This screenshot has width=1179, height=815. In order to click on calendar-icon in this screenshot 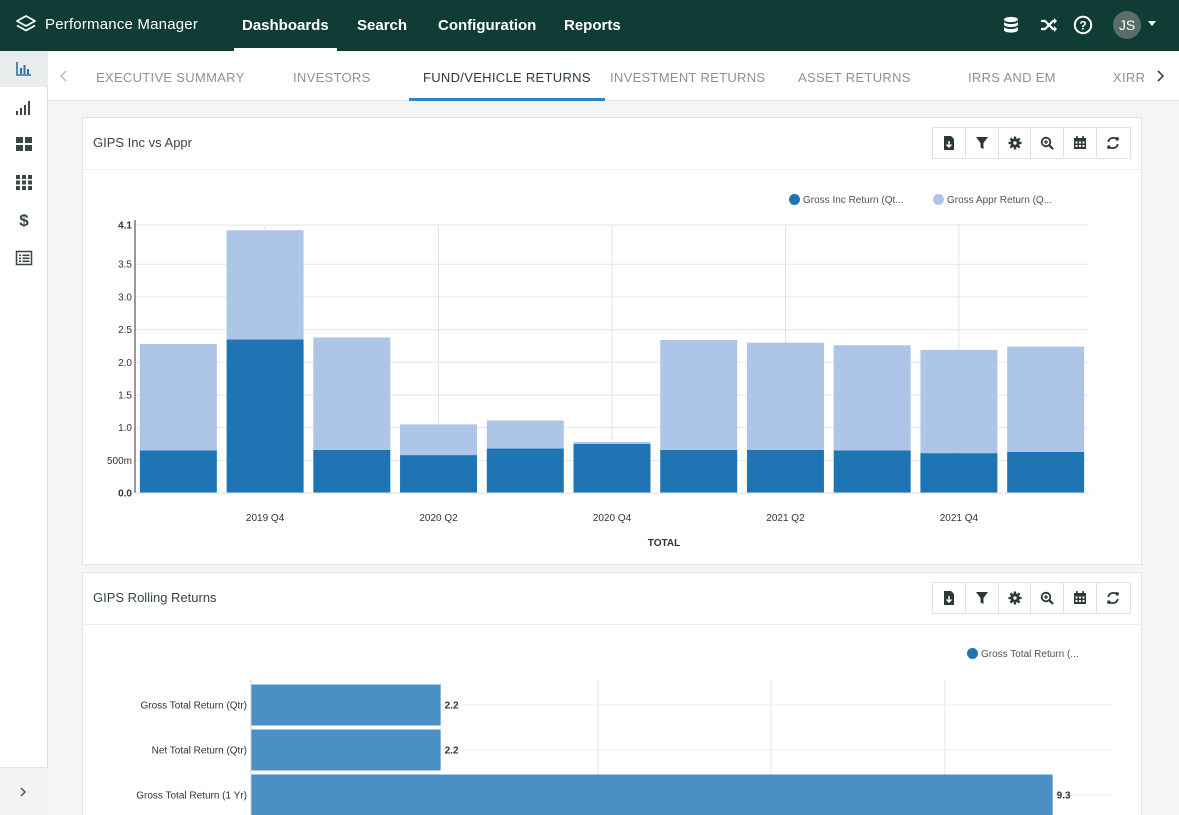, I will do `click(1080, 597)`.